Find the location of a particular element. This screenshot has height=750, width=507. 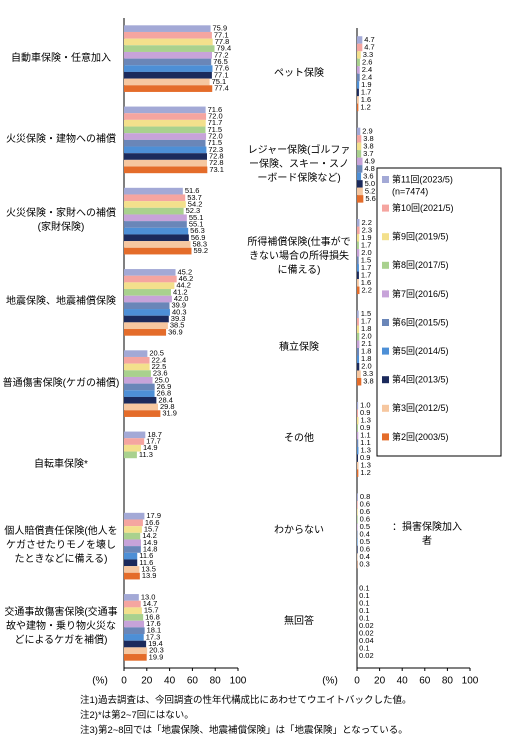

value-label: 77.4 is located at coordinates (221, 88).